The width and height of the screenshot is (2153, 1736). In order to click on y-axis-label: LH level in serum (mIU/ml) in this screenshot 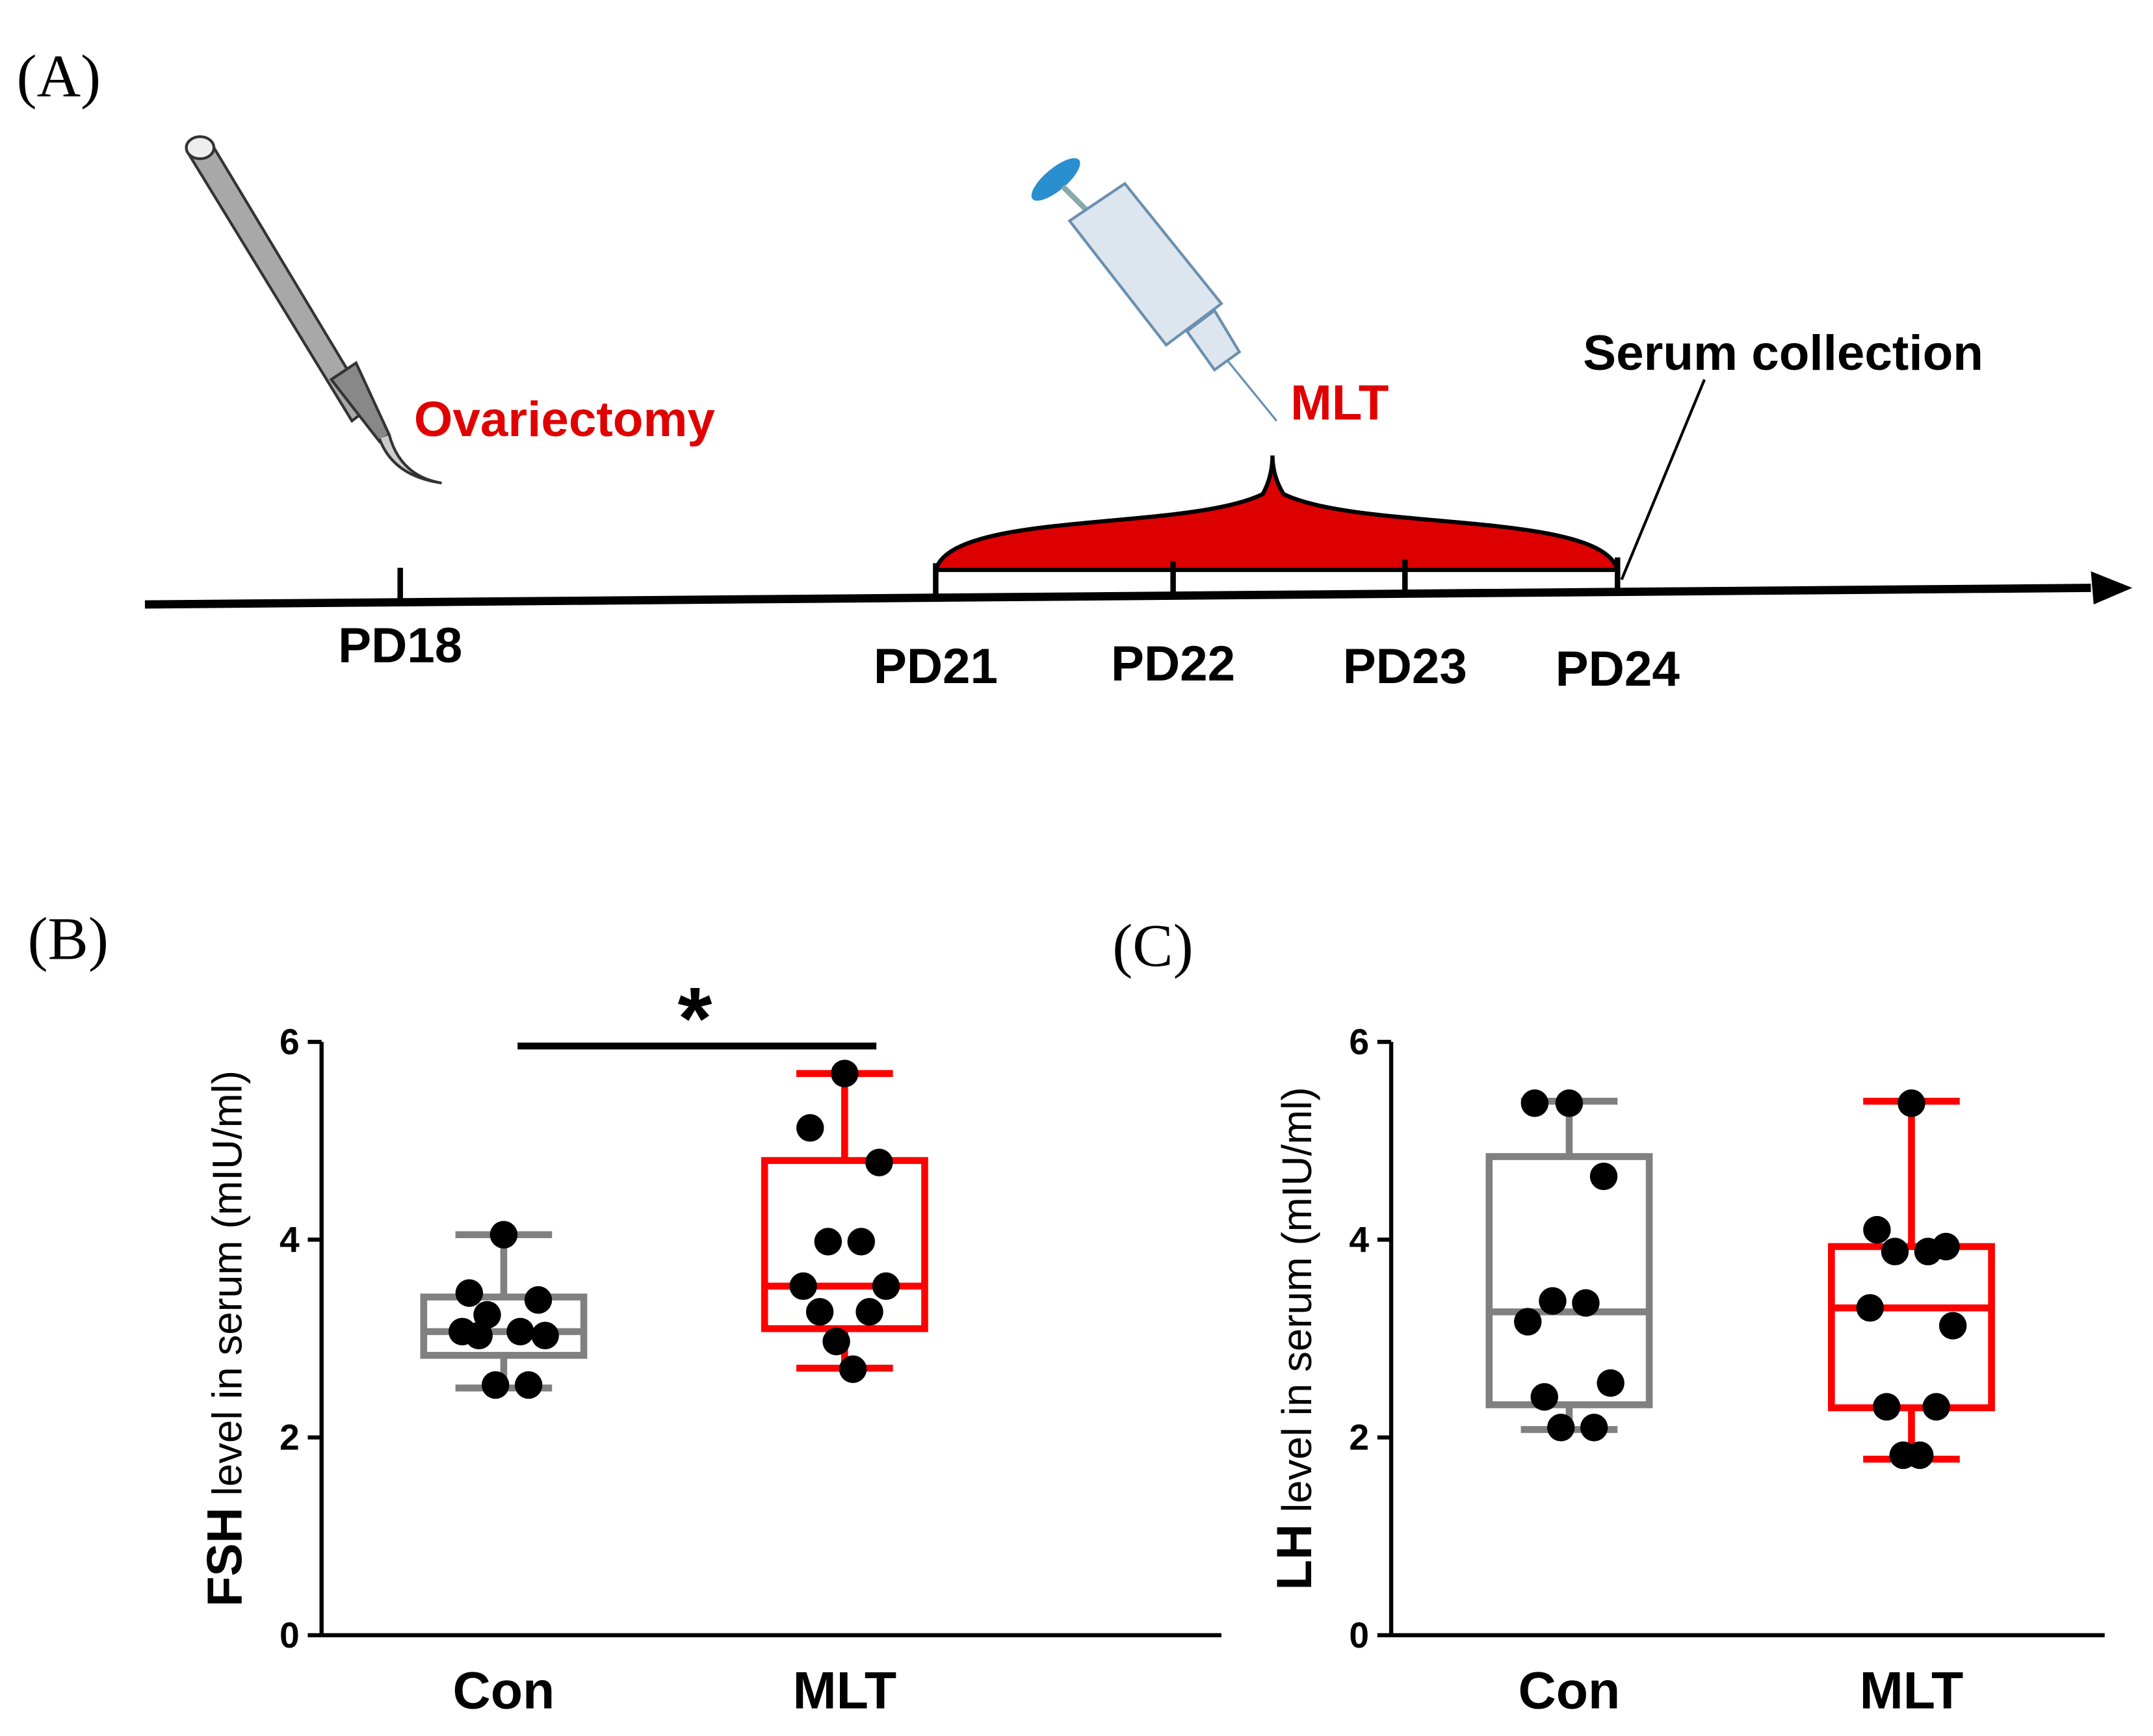, I will do `click(1294, 1338)`.